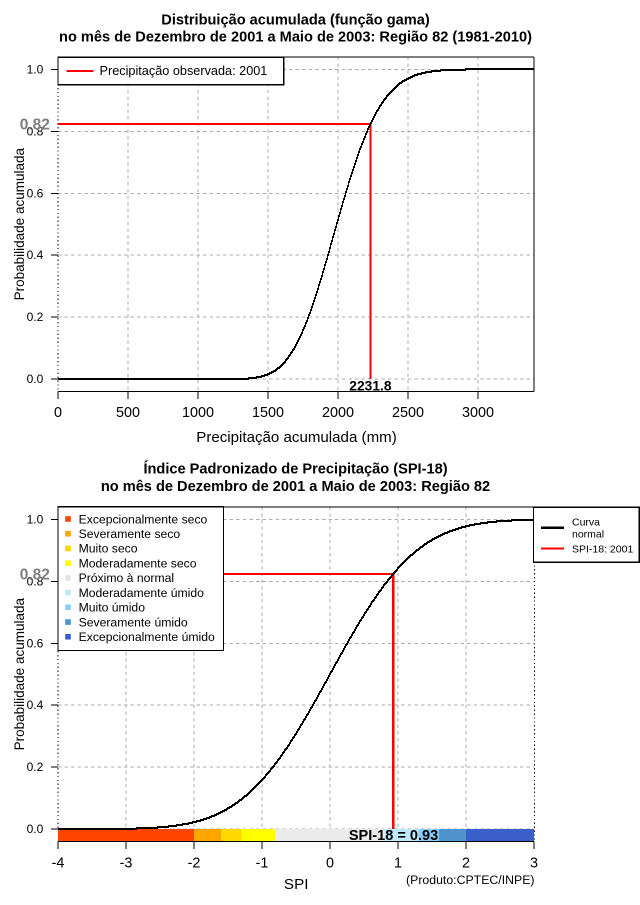 The image size is (640, 905). I want to click on svg-text: Excepcionalmente úmido, so click(147, 637).